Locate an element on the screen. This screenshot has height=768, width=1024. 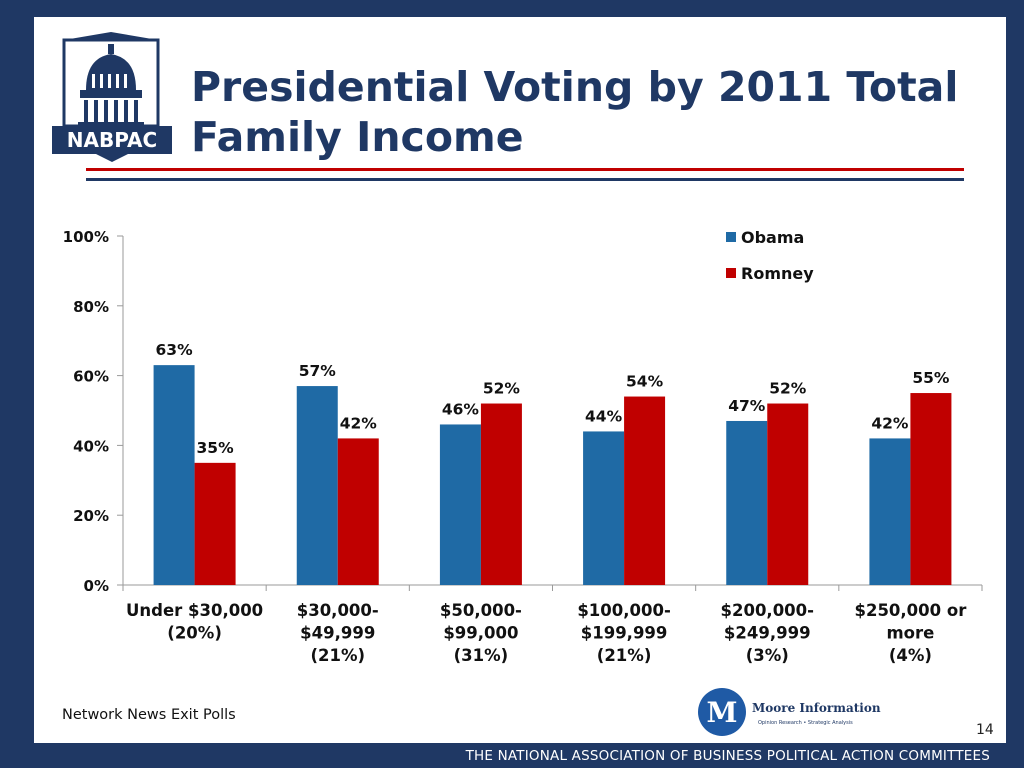
nabpac-logo: NABPAC is located at coordinates (112, 97).